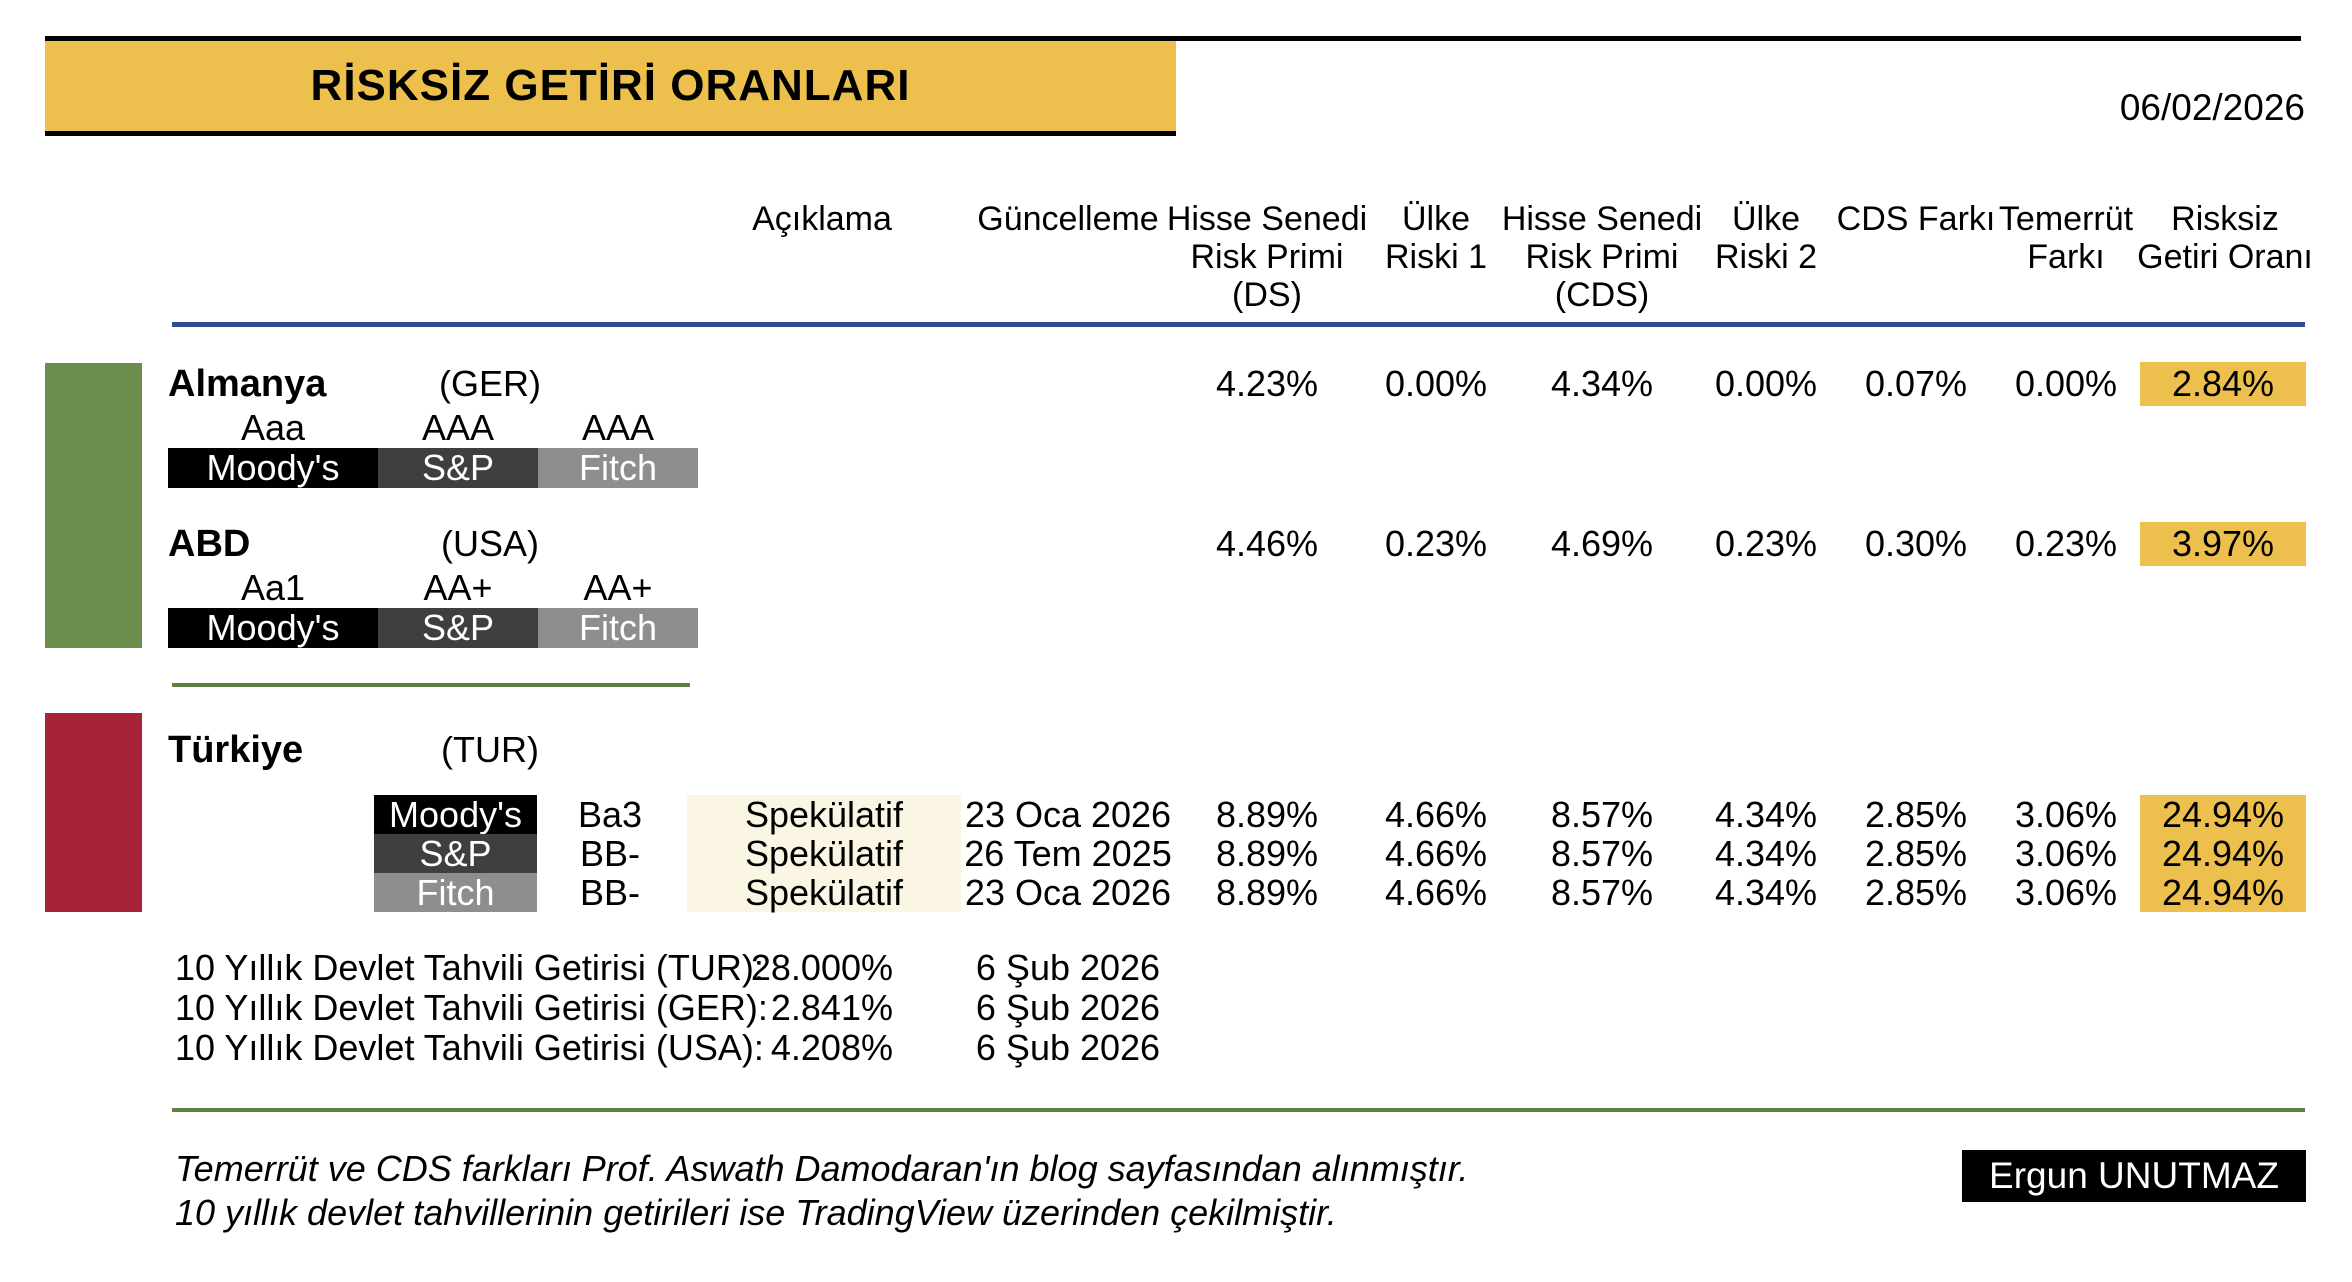 The image size is (2352, 1282). Describe the element at coordinates (821, 967) in the screenshot. I see `bond-value: 28.000%` at that location.